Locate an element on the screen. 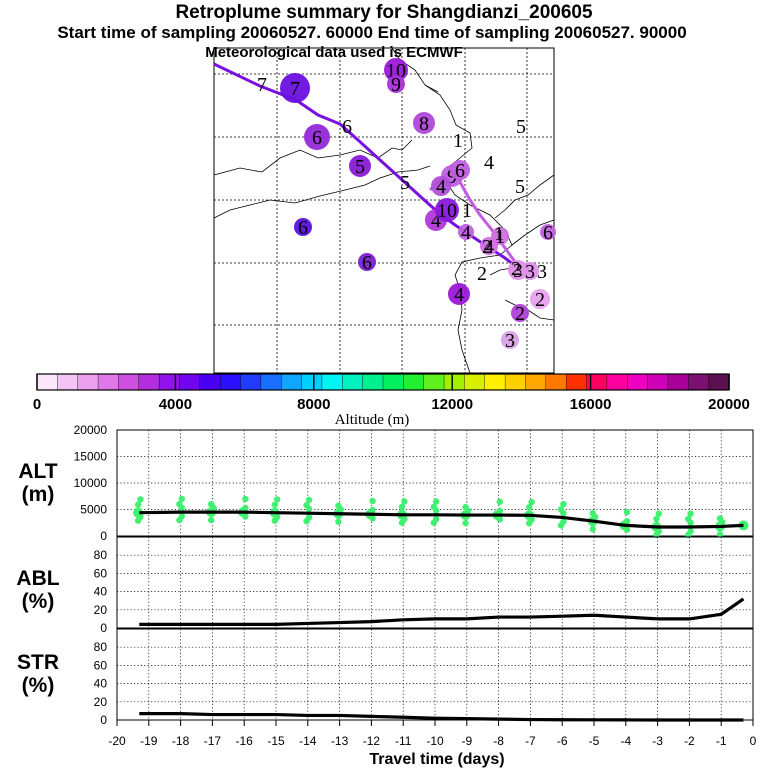 This screenshot has width=768, height=768. colorbar-tick-label: 16000 is located at coordinates (591, 404).